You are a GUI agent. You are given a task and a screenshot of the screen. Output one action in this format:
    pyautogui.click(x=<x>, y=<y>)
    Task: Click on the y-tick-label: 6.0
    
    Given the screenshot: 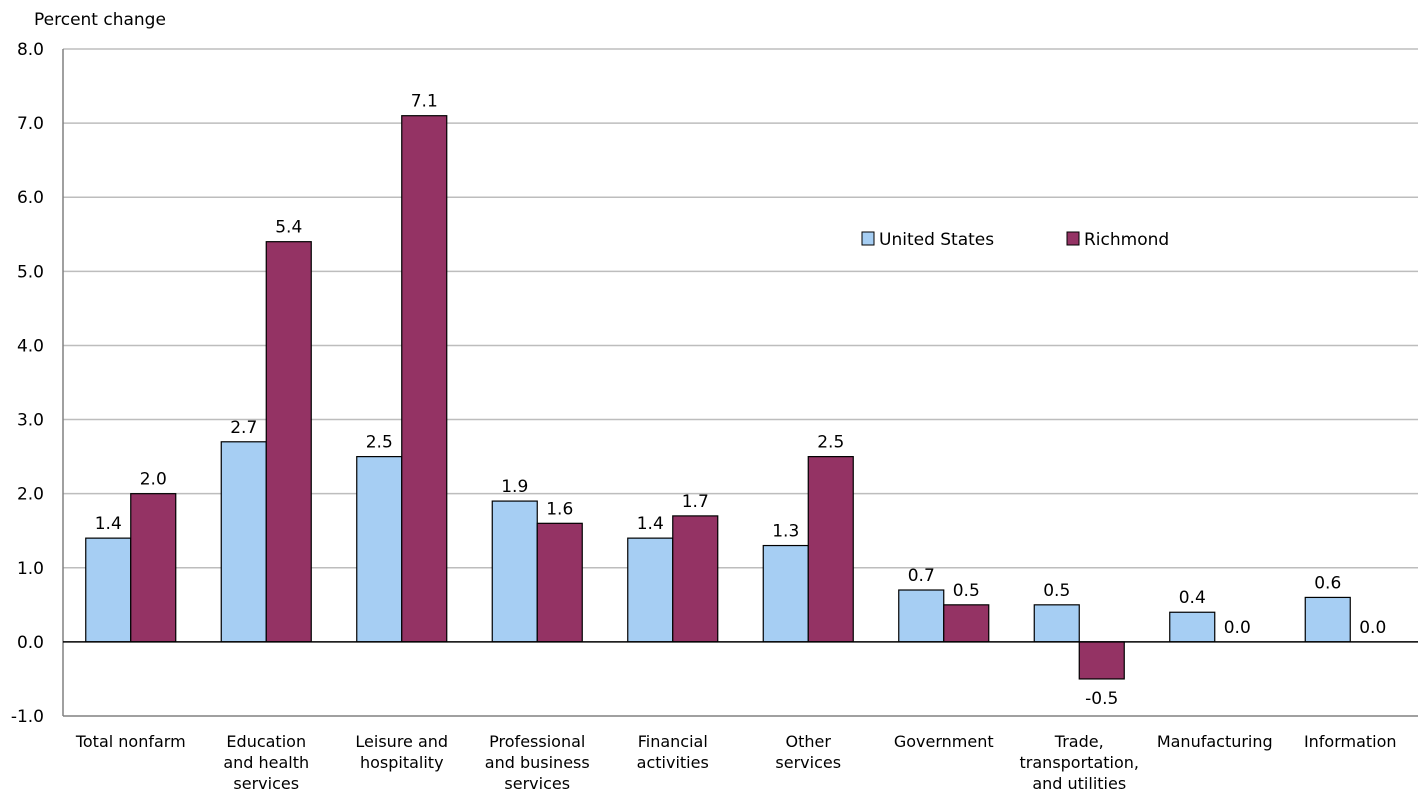 What is the action you would take?
    pyautogui.click(x=30, y=198)
    